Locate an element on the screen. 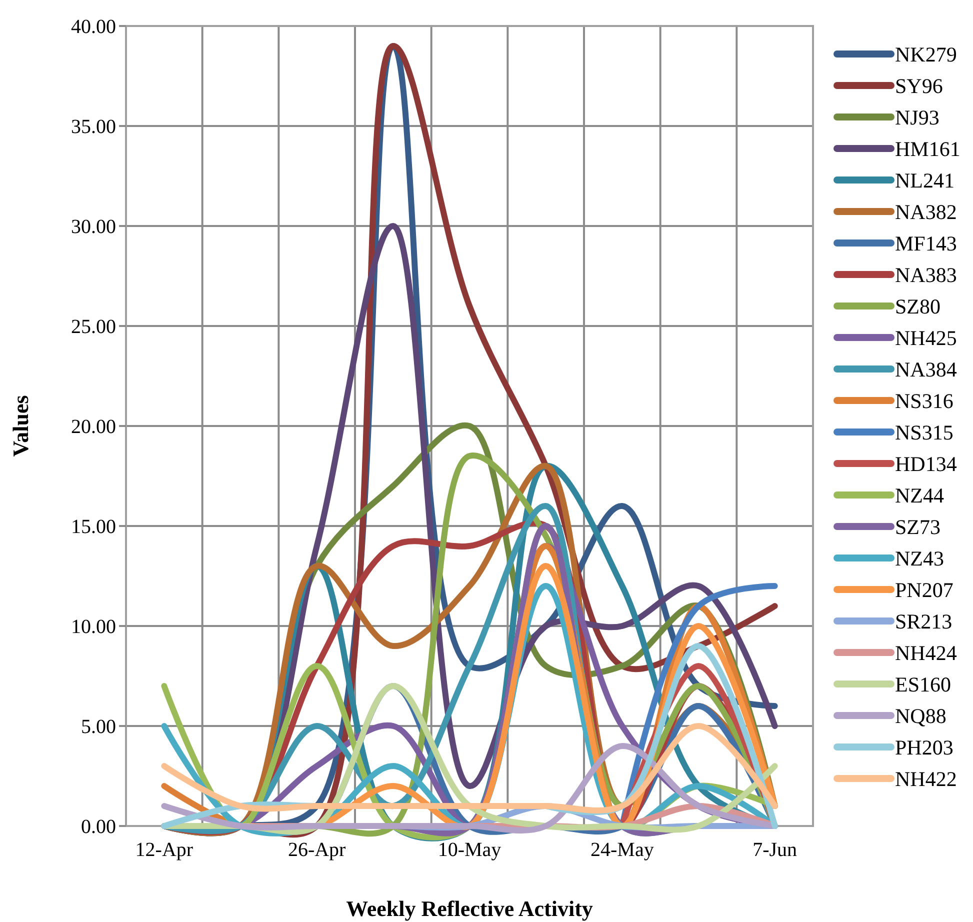  x-tick-label: 12-Apr is located at coordinates (164, 850).